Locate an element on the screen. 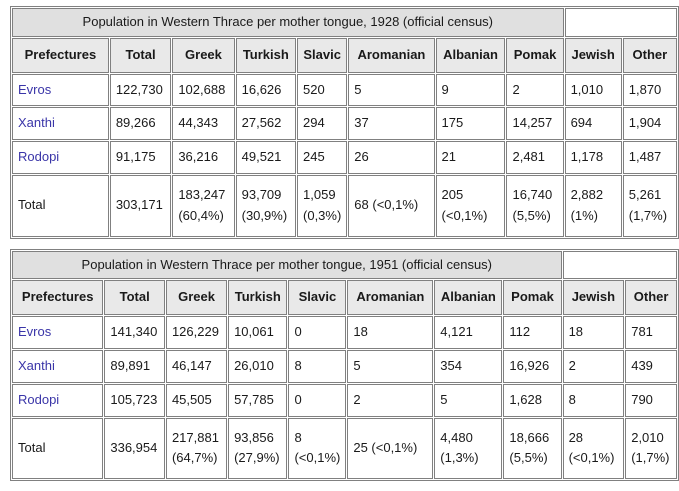  data-cell: 8 is located at coordinates (593, 400).